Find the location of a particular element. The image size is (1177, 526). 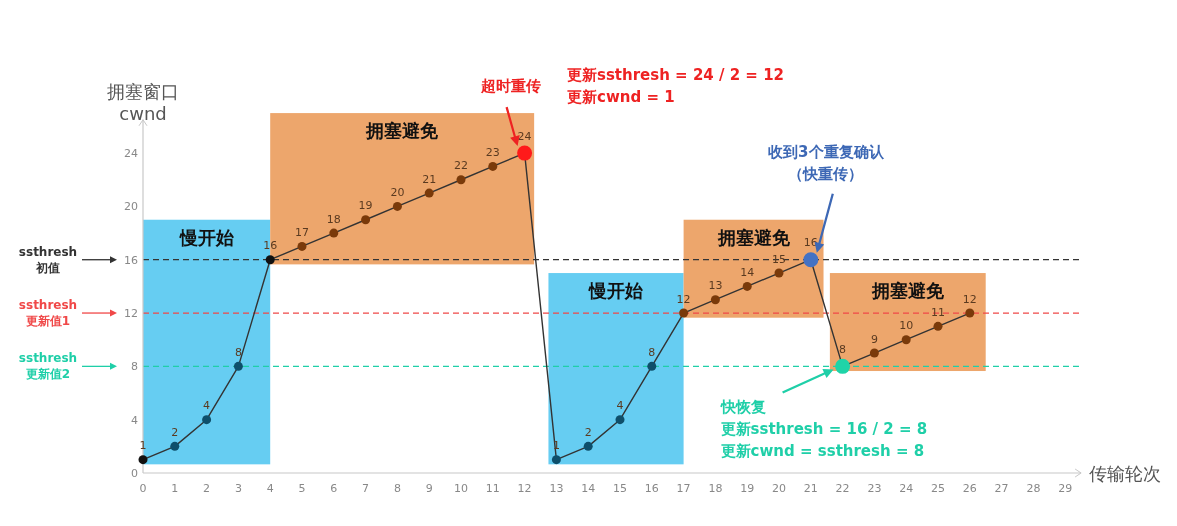

x-tick-label: 3 is located at coordinates (238, 488).